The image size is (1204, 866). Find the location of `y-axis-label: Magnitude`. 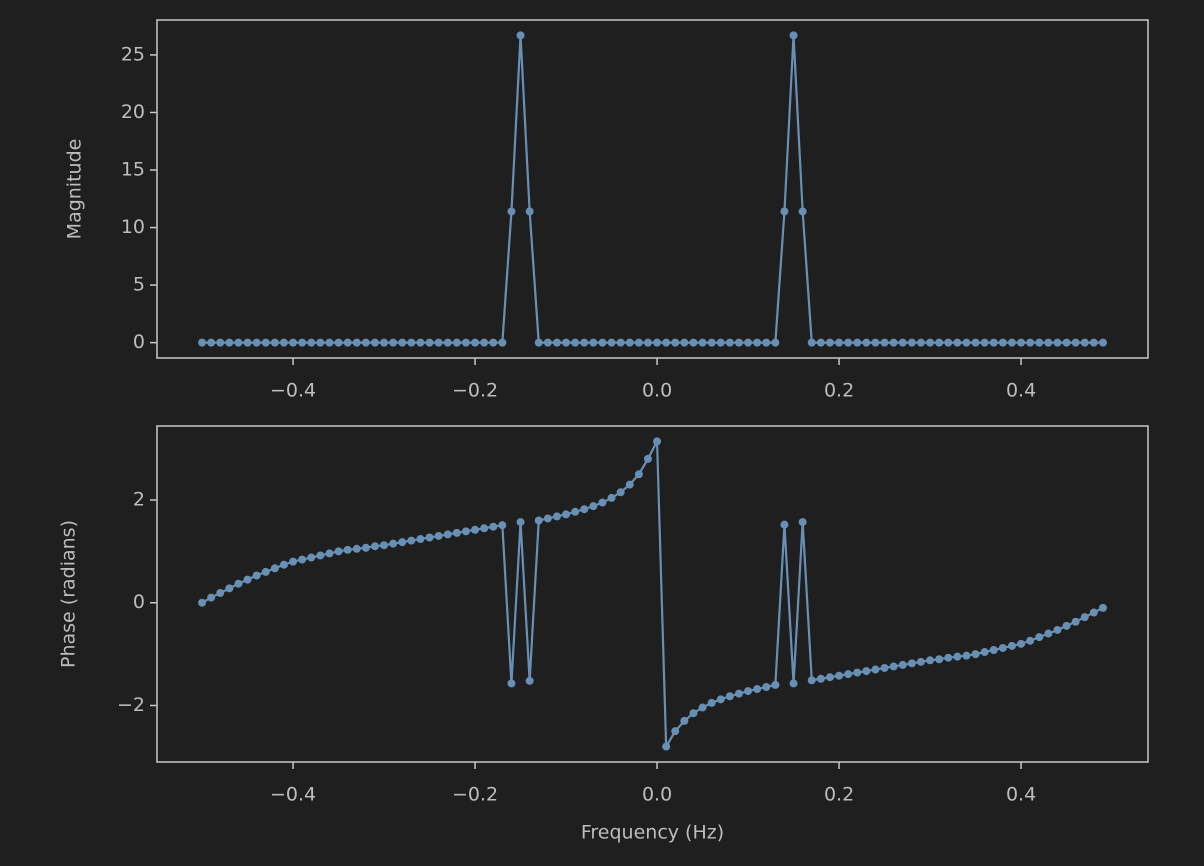

y-axis-label: Magnitude is located at coordinates (75, 189).